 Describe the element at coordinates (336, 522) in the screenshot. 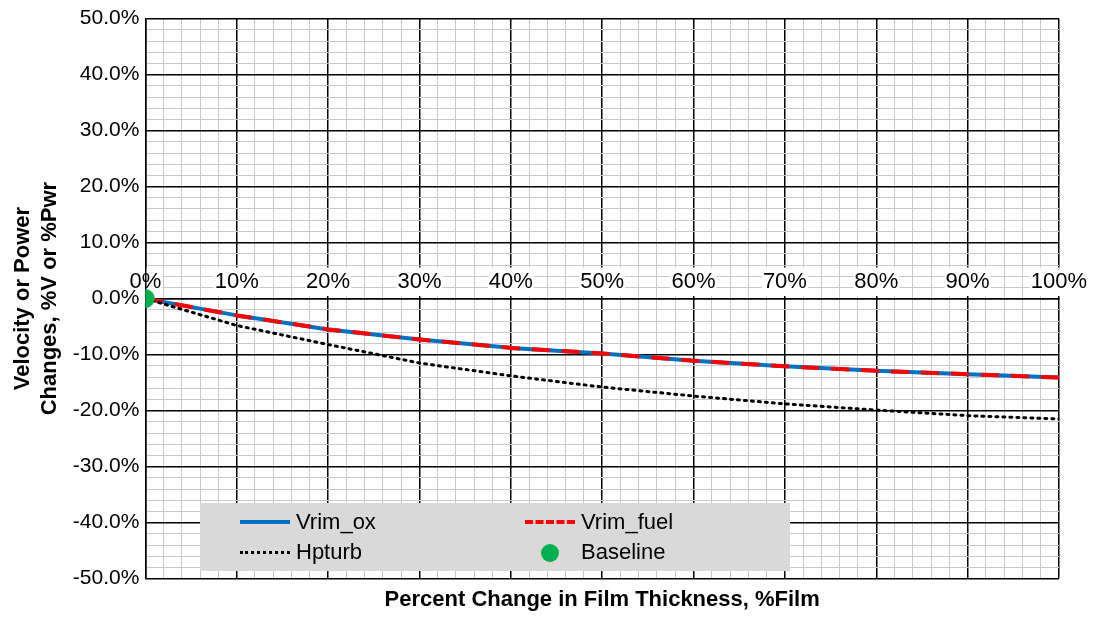

I see `legend-label: Vrim_ox` at that location.